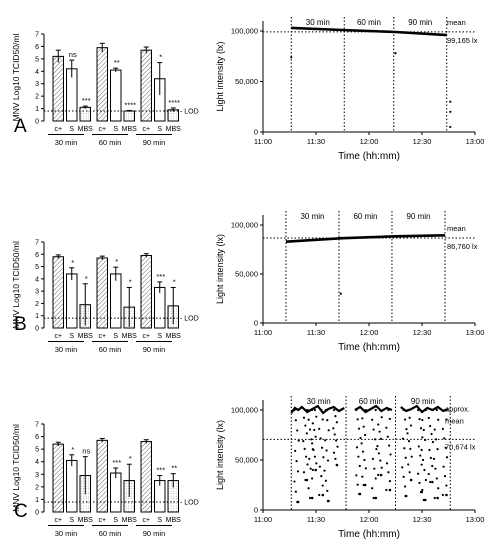 This screenshot has height=550, width=489. I want to click on x-tick-label: 13:00, so click(475, 519).